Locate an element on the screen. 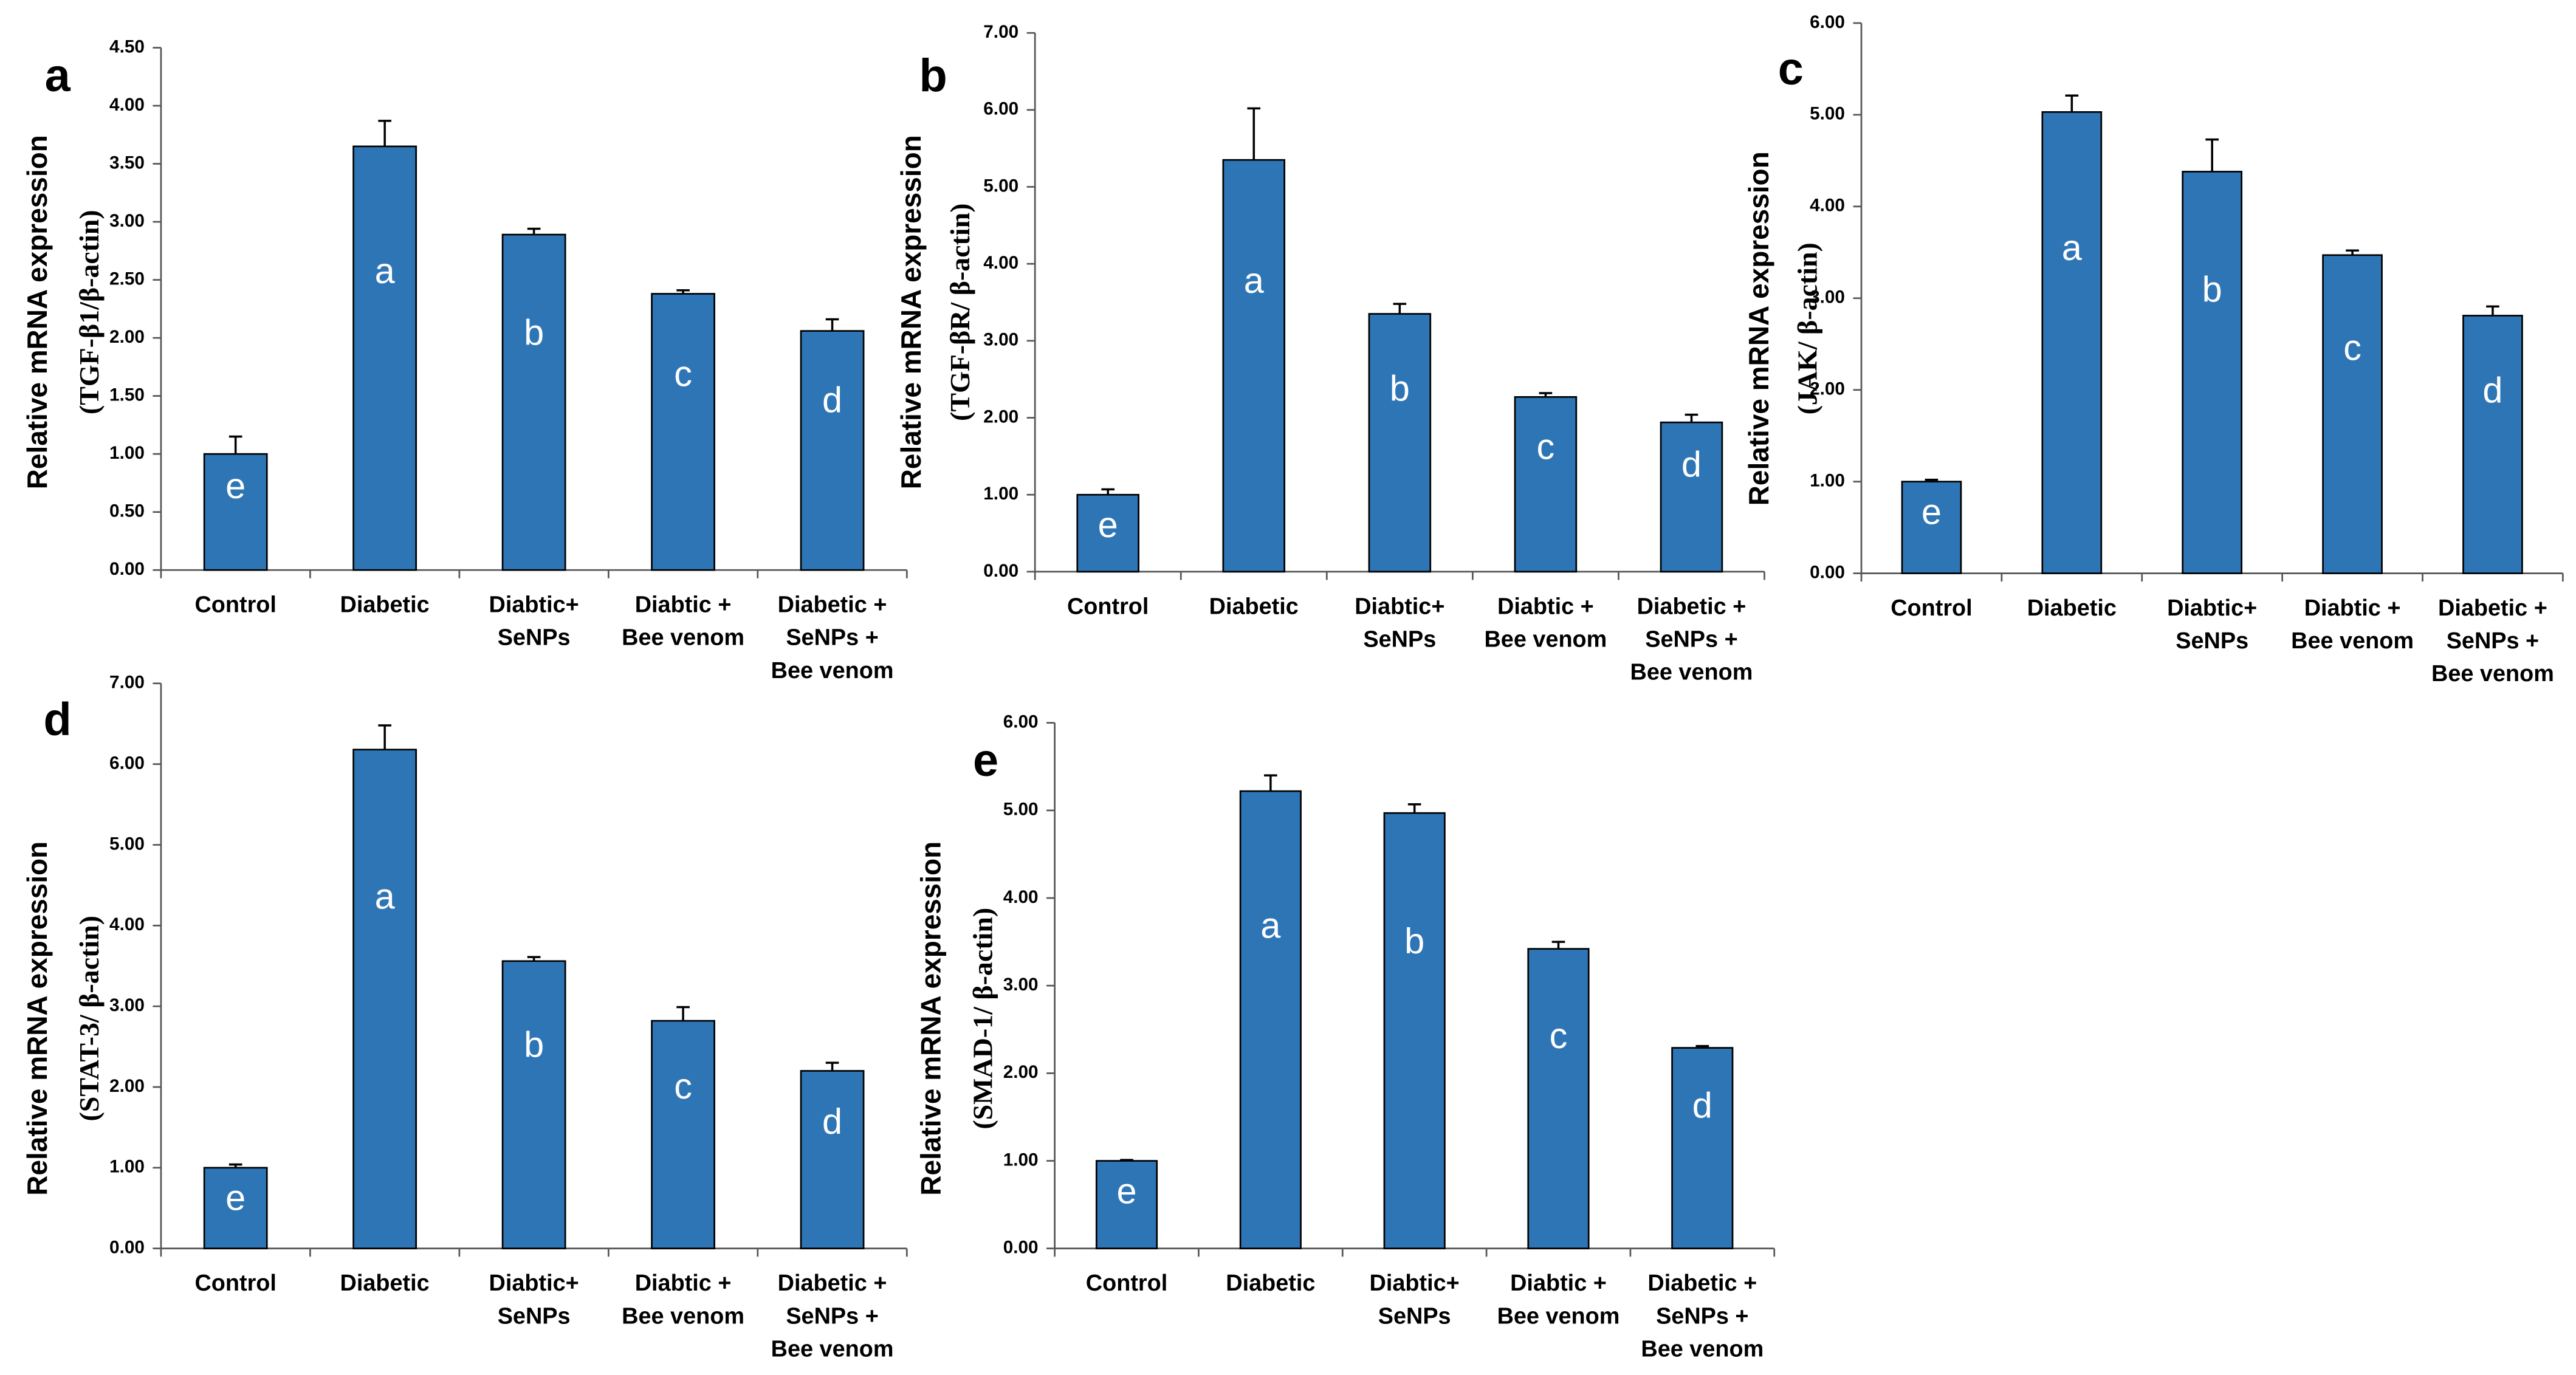 The width and height of the screenshot is (2576, 1375). panel-label: d is located at coordinates (58, 720).